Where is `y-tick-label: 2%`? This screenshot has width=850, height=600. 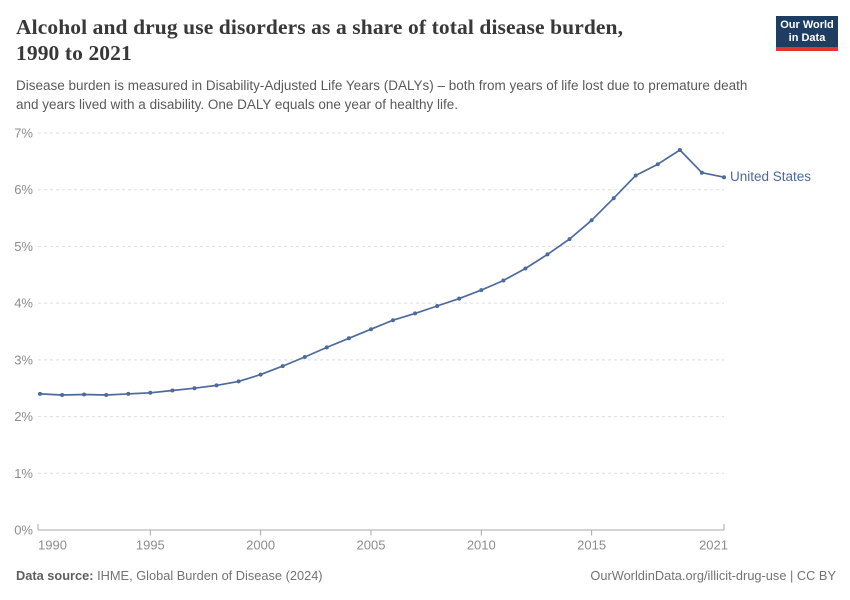 y-tick-label: 2% is located at coordinates (23, 416).